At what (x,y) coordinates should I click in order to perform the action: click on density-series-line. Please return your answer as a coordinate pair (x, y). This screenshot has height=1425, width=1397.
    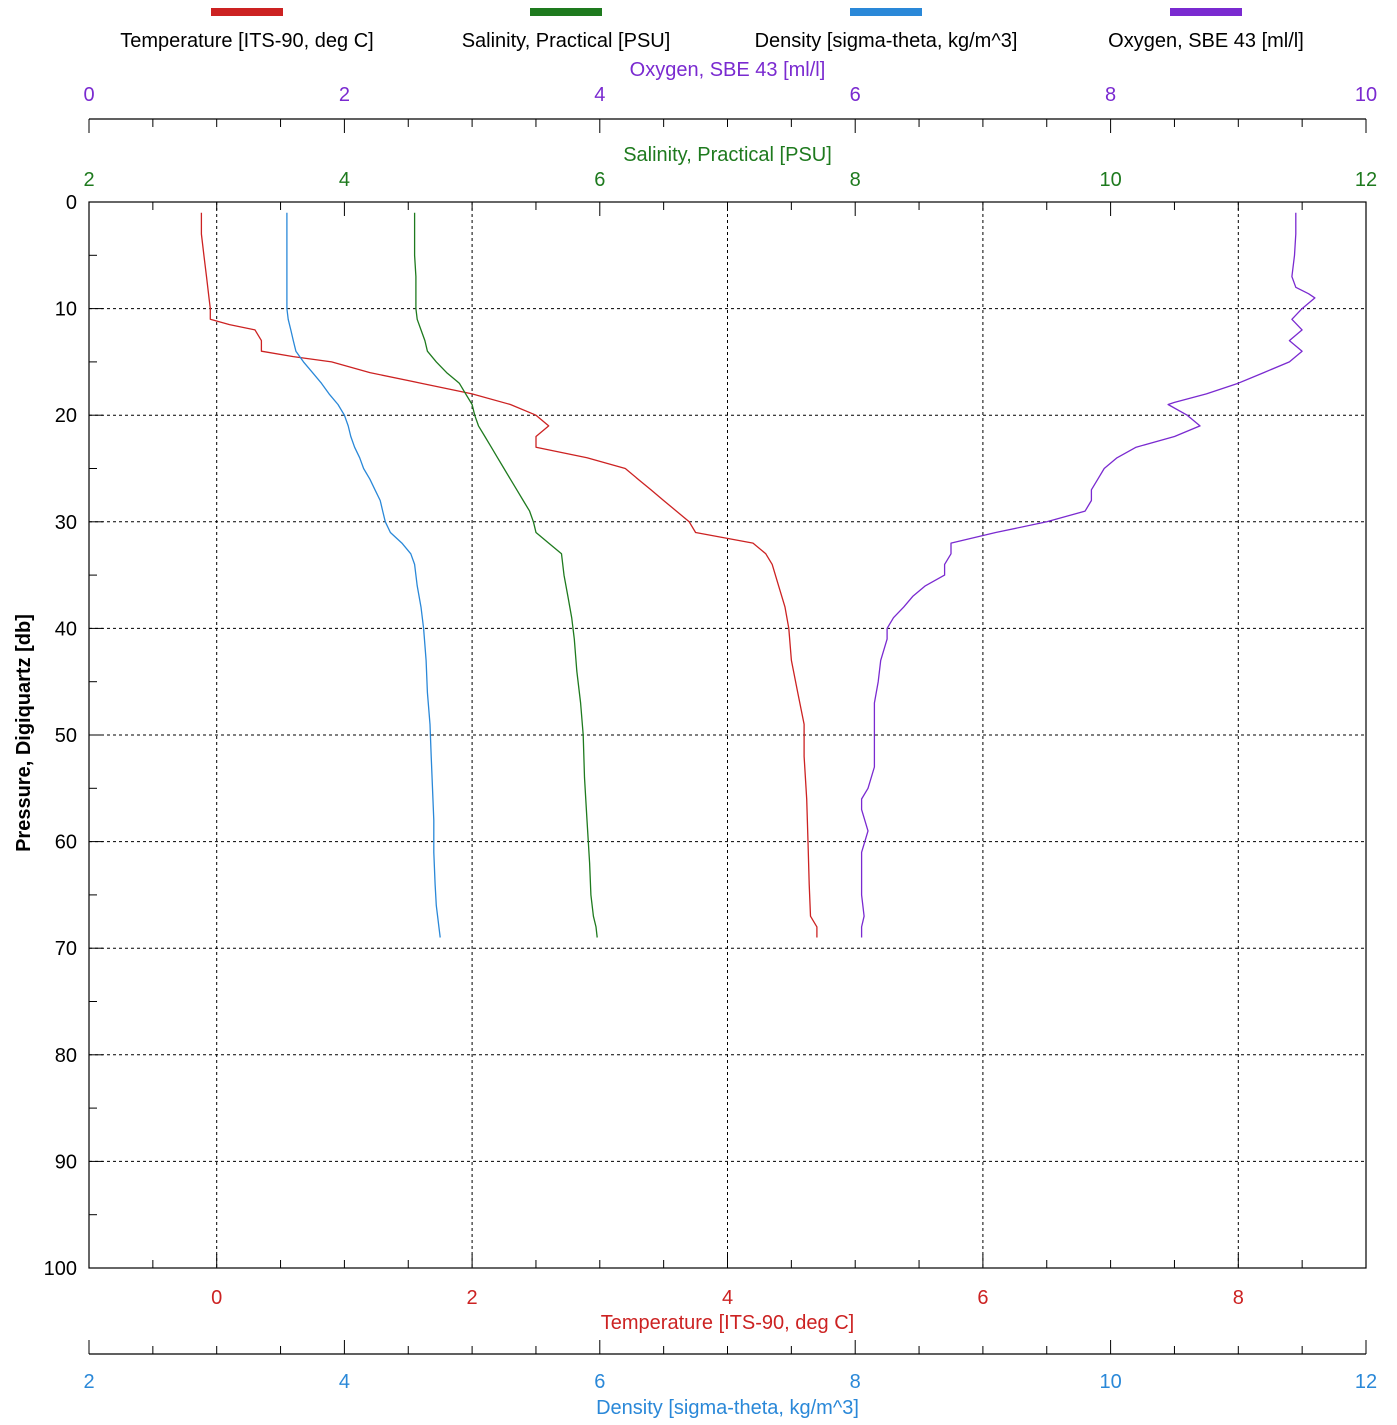
    Looking at the image, I should click on (363, 575).